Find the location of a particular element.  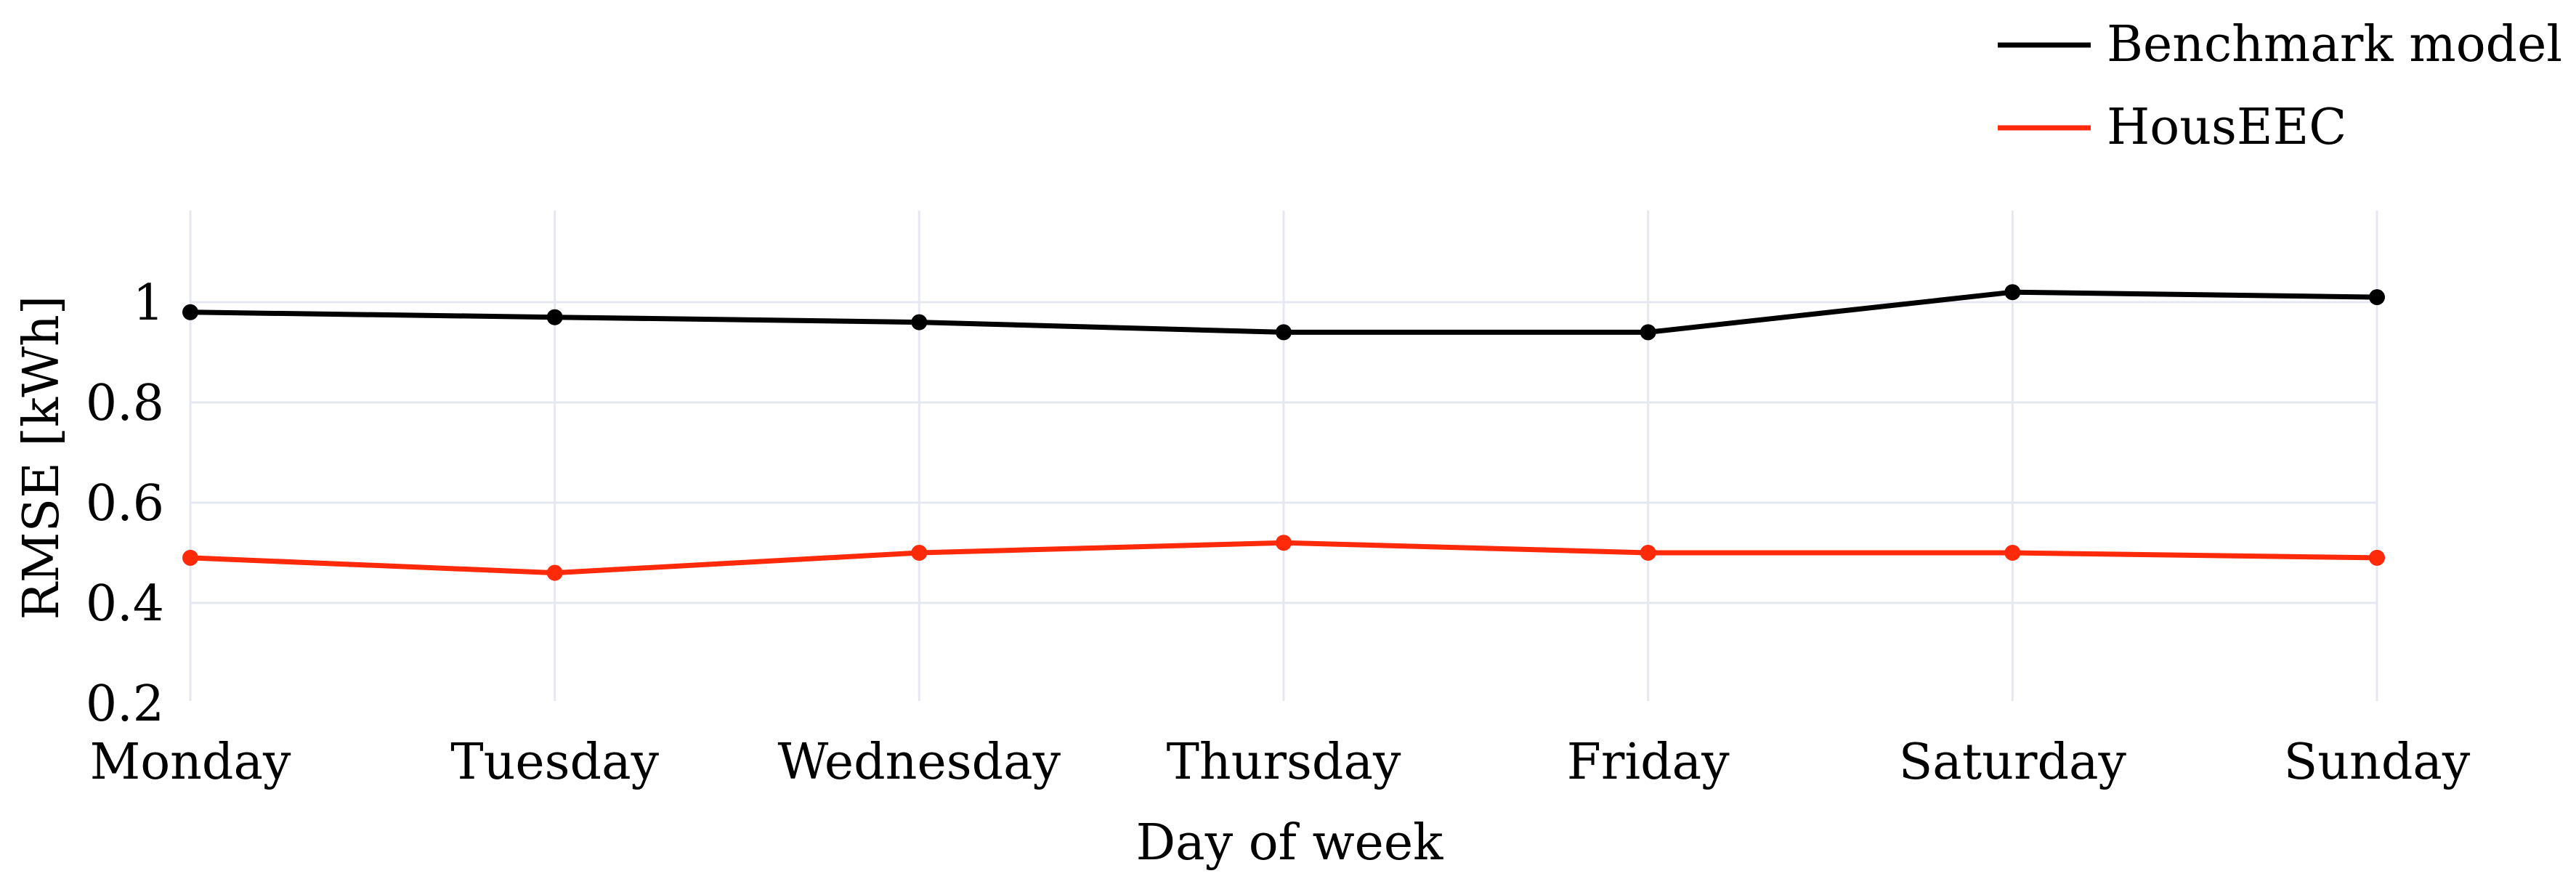

x-tick-label: Tuesday is located at coordinates (554, 762).